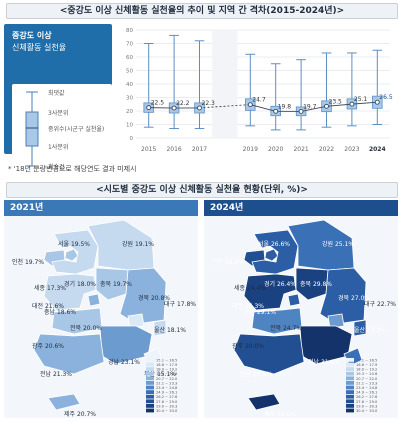 The width and height of the screenshot is (402, 424). Describe the element at coordinates (250, 149) in the screenshot. I see `x-tick-label: 2019` at that location.